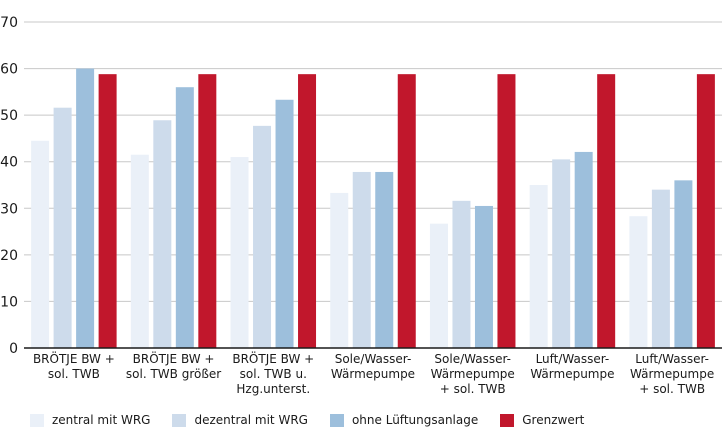 Image resolution: width=727 pixels, height=431 pixels. I want to click on y-tick-label: 20, so click(9, 256).